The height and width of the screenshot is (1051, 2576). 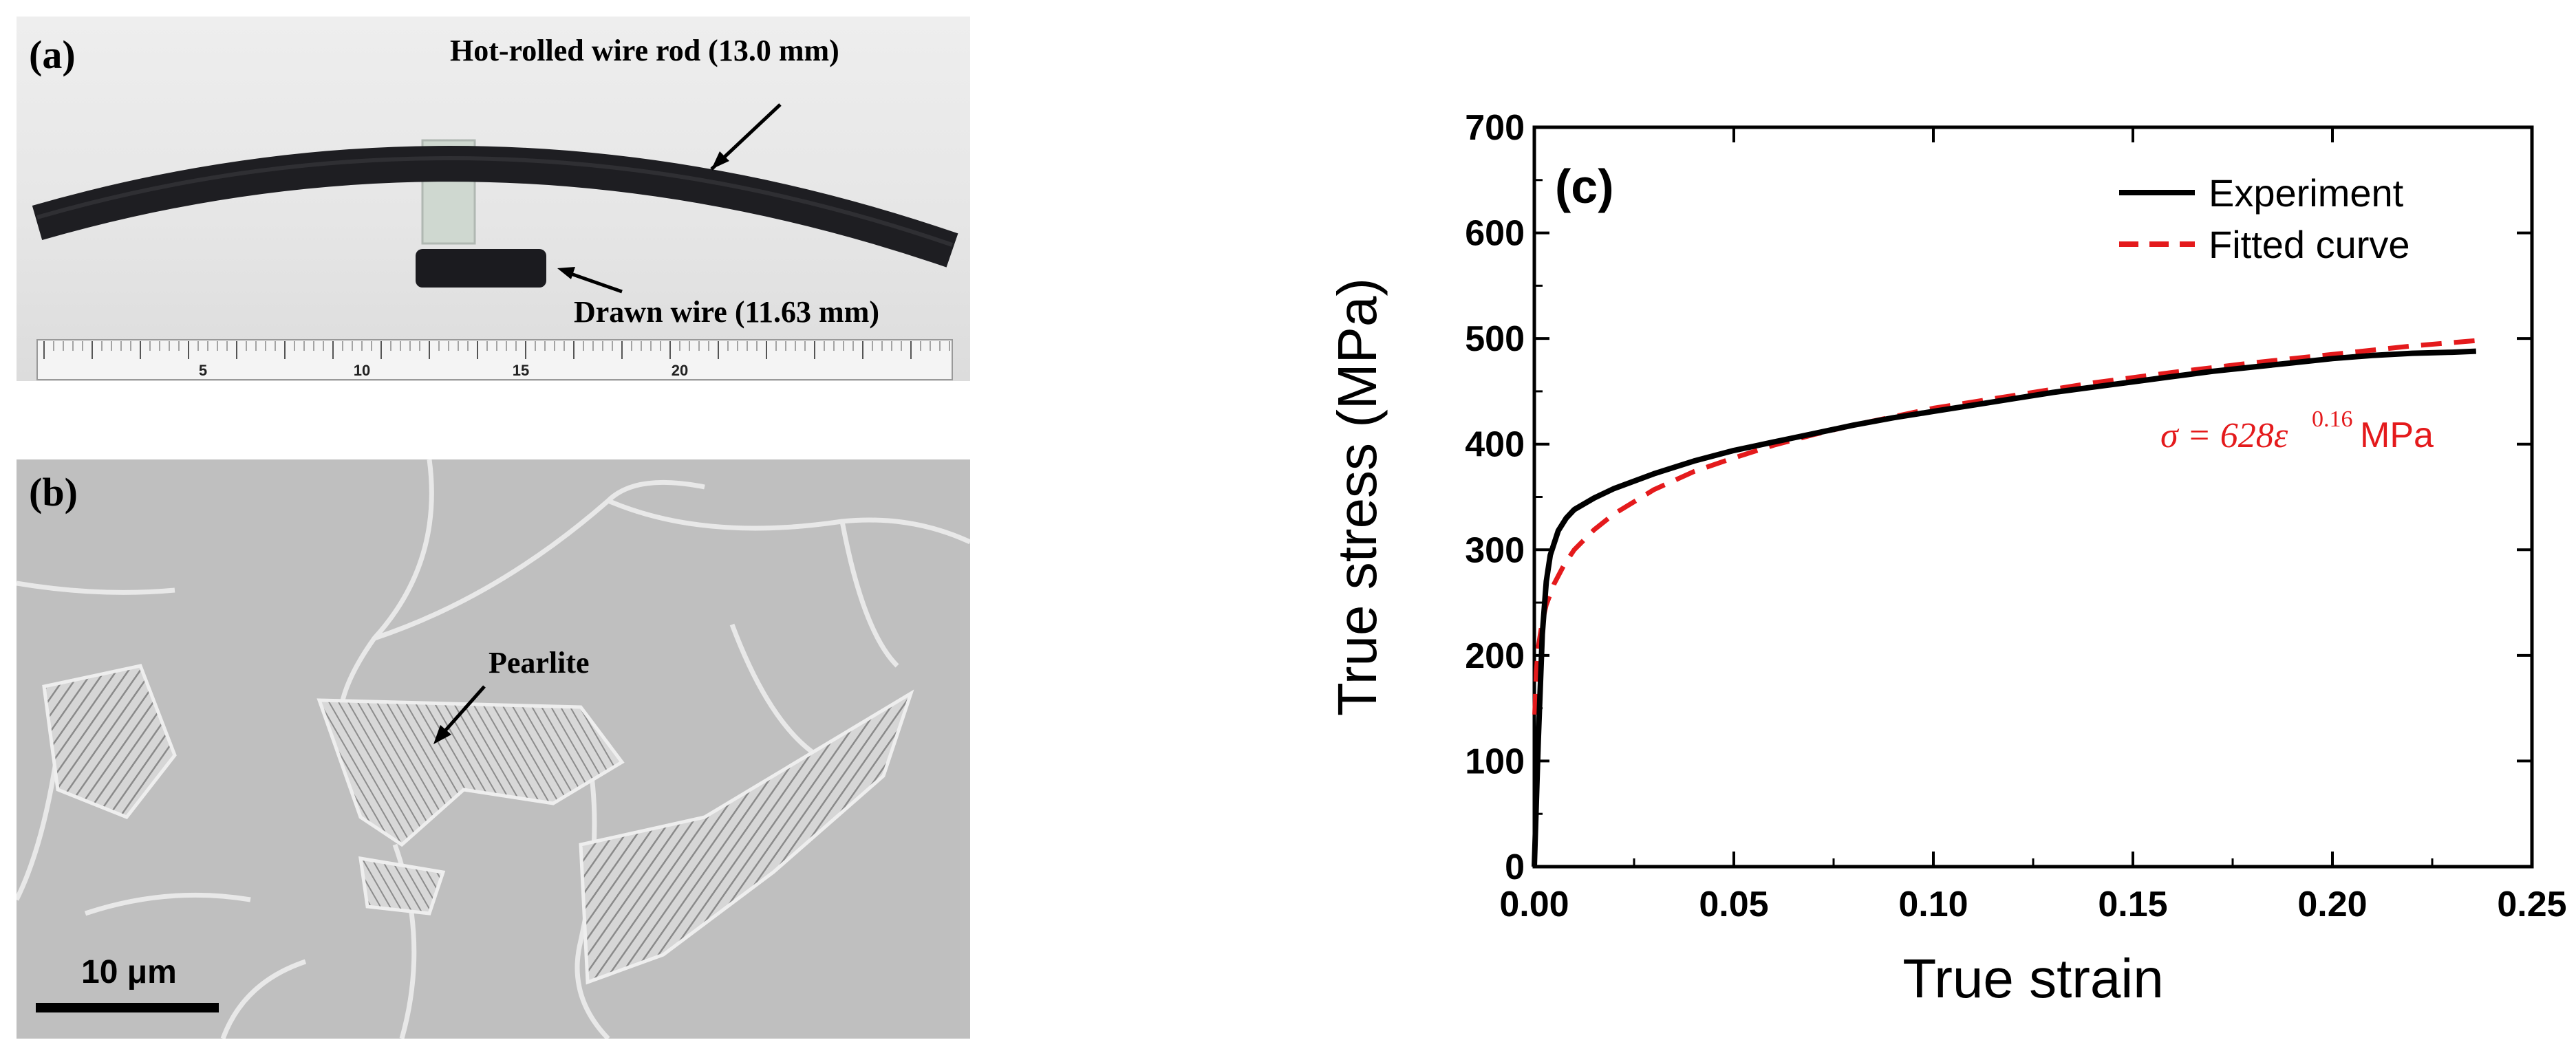 What do you see at coordinates (1495, 234) in the screenshot?
I see `y-tick-label: 600` at bounding box center [1495, 234].